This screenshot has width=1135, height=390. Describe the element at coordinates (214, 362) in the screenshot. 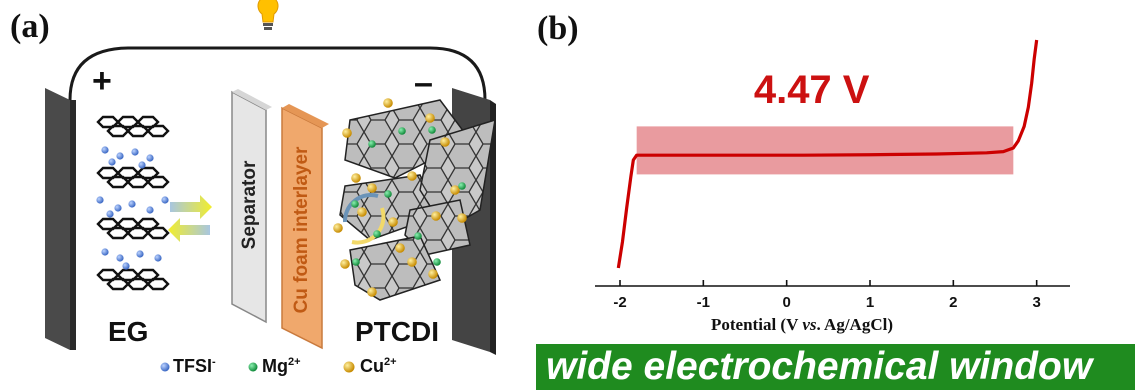

I see `legend-tfsi-charge: -` at that location.